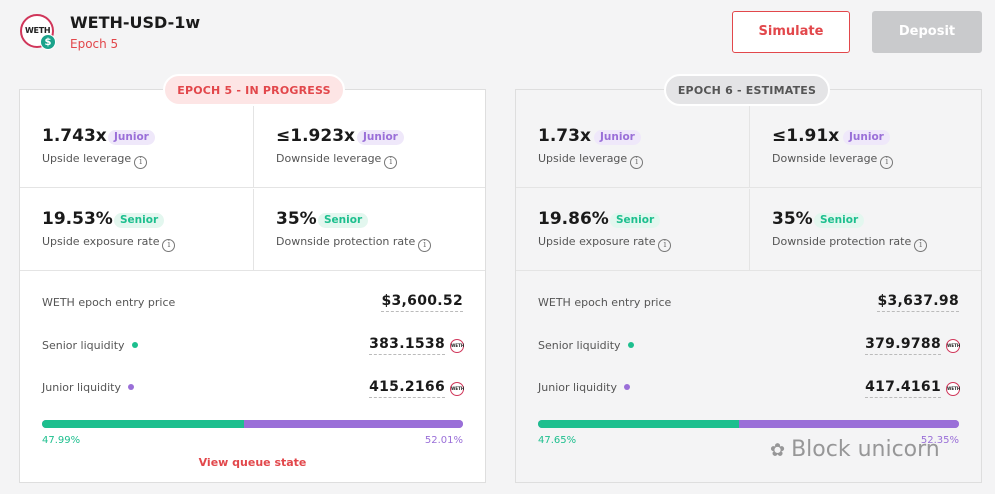 The image size is (995, 494). I want to click on dollar-coin-icon: $, so click(48, 42).